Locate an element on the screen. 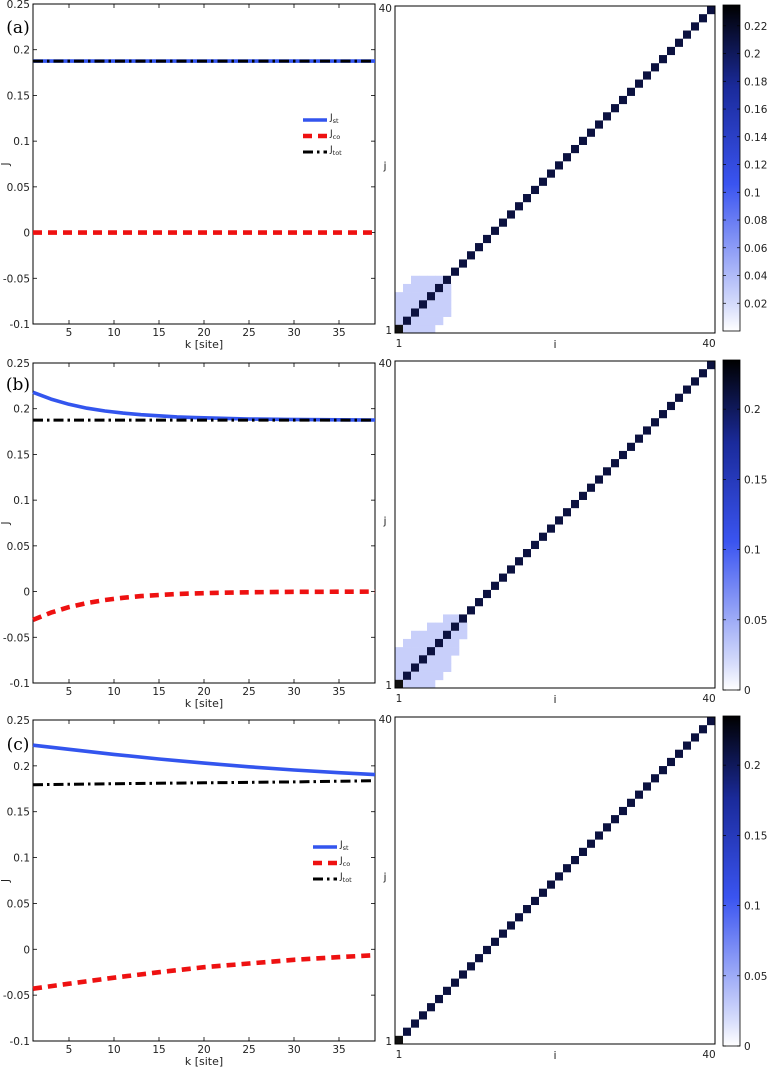  y-tick-label: -0.05 is located at coordinates (16, 638).